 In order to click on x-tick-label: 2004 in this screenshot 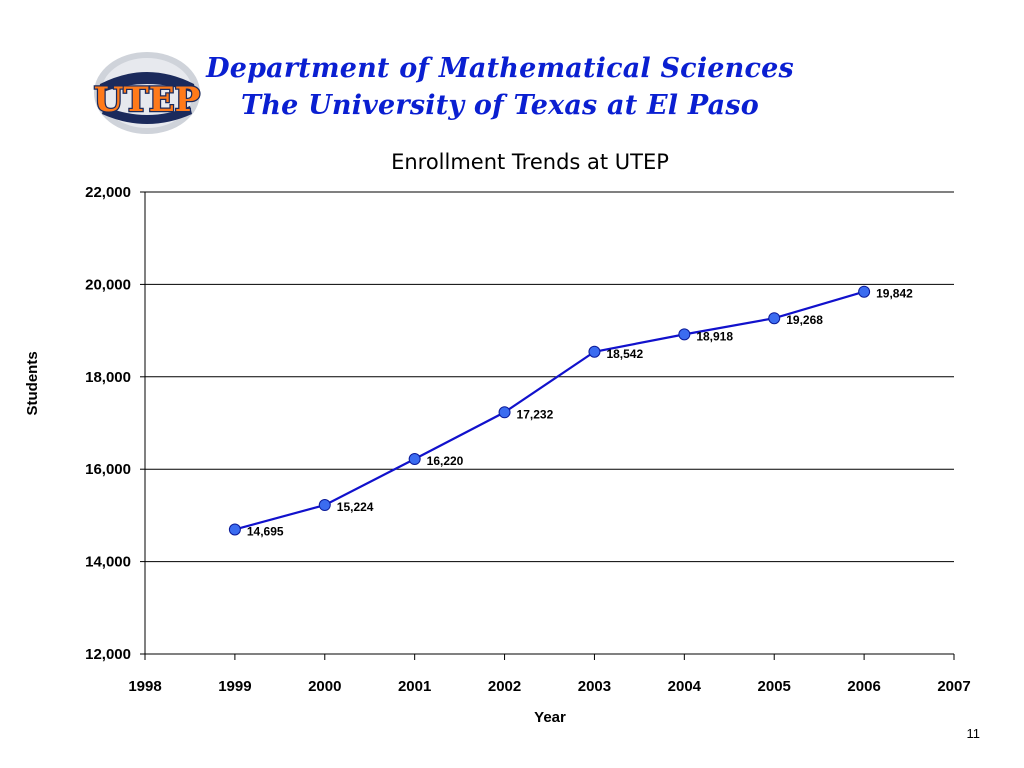, I will do `click(685, 686)`.